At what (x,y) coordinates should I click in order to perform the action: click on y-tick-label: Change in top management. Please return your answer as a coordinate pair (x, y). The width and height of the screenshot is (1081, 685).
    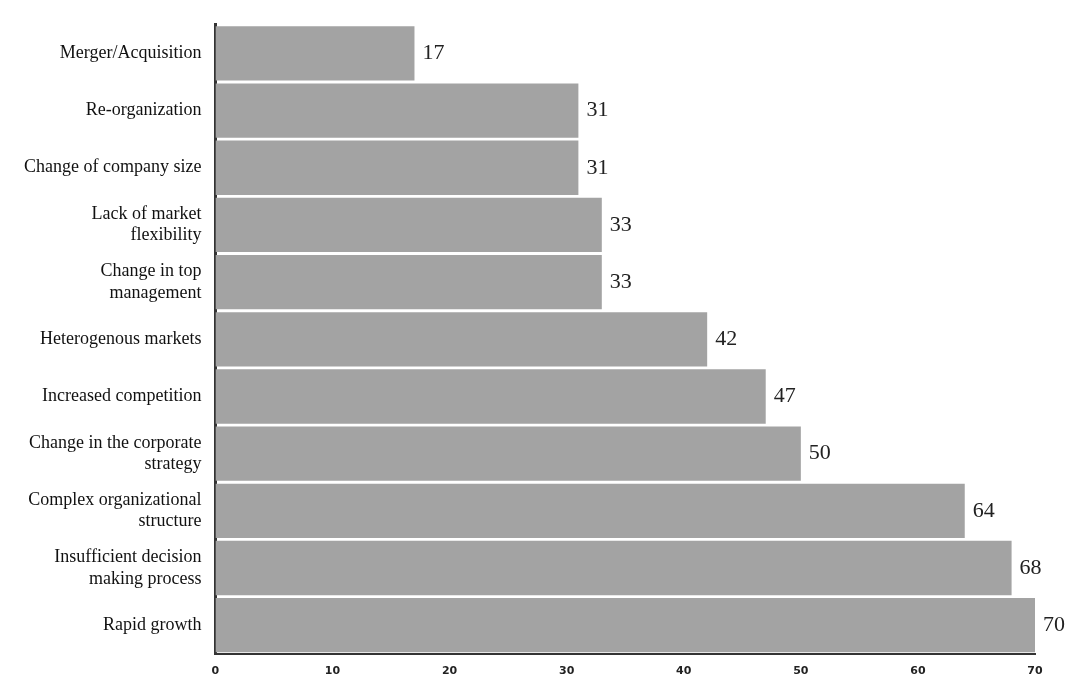
    Looking at the image, I should click on (151, 281).